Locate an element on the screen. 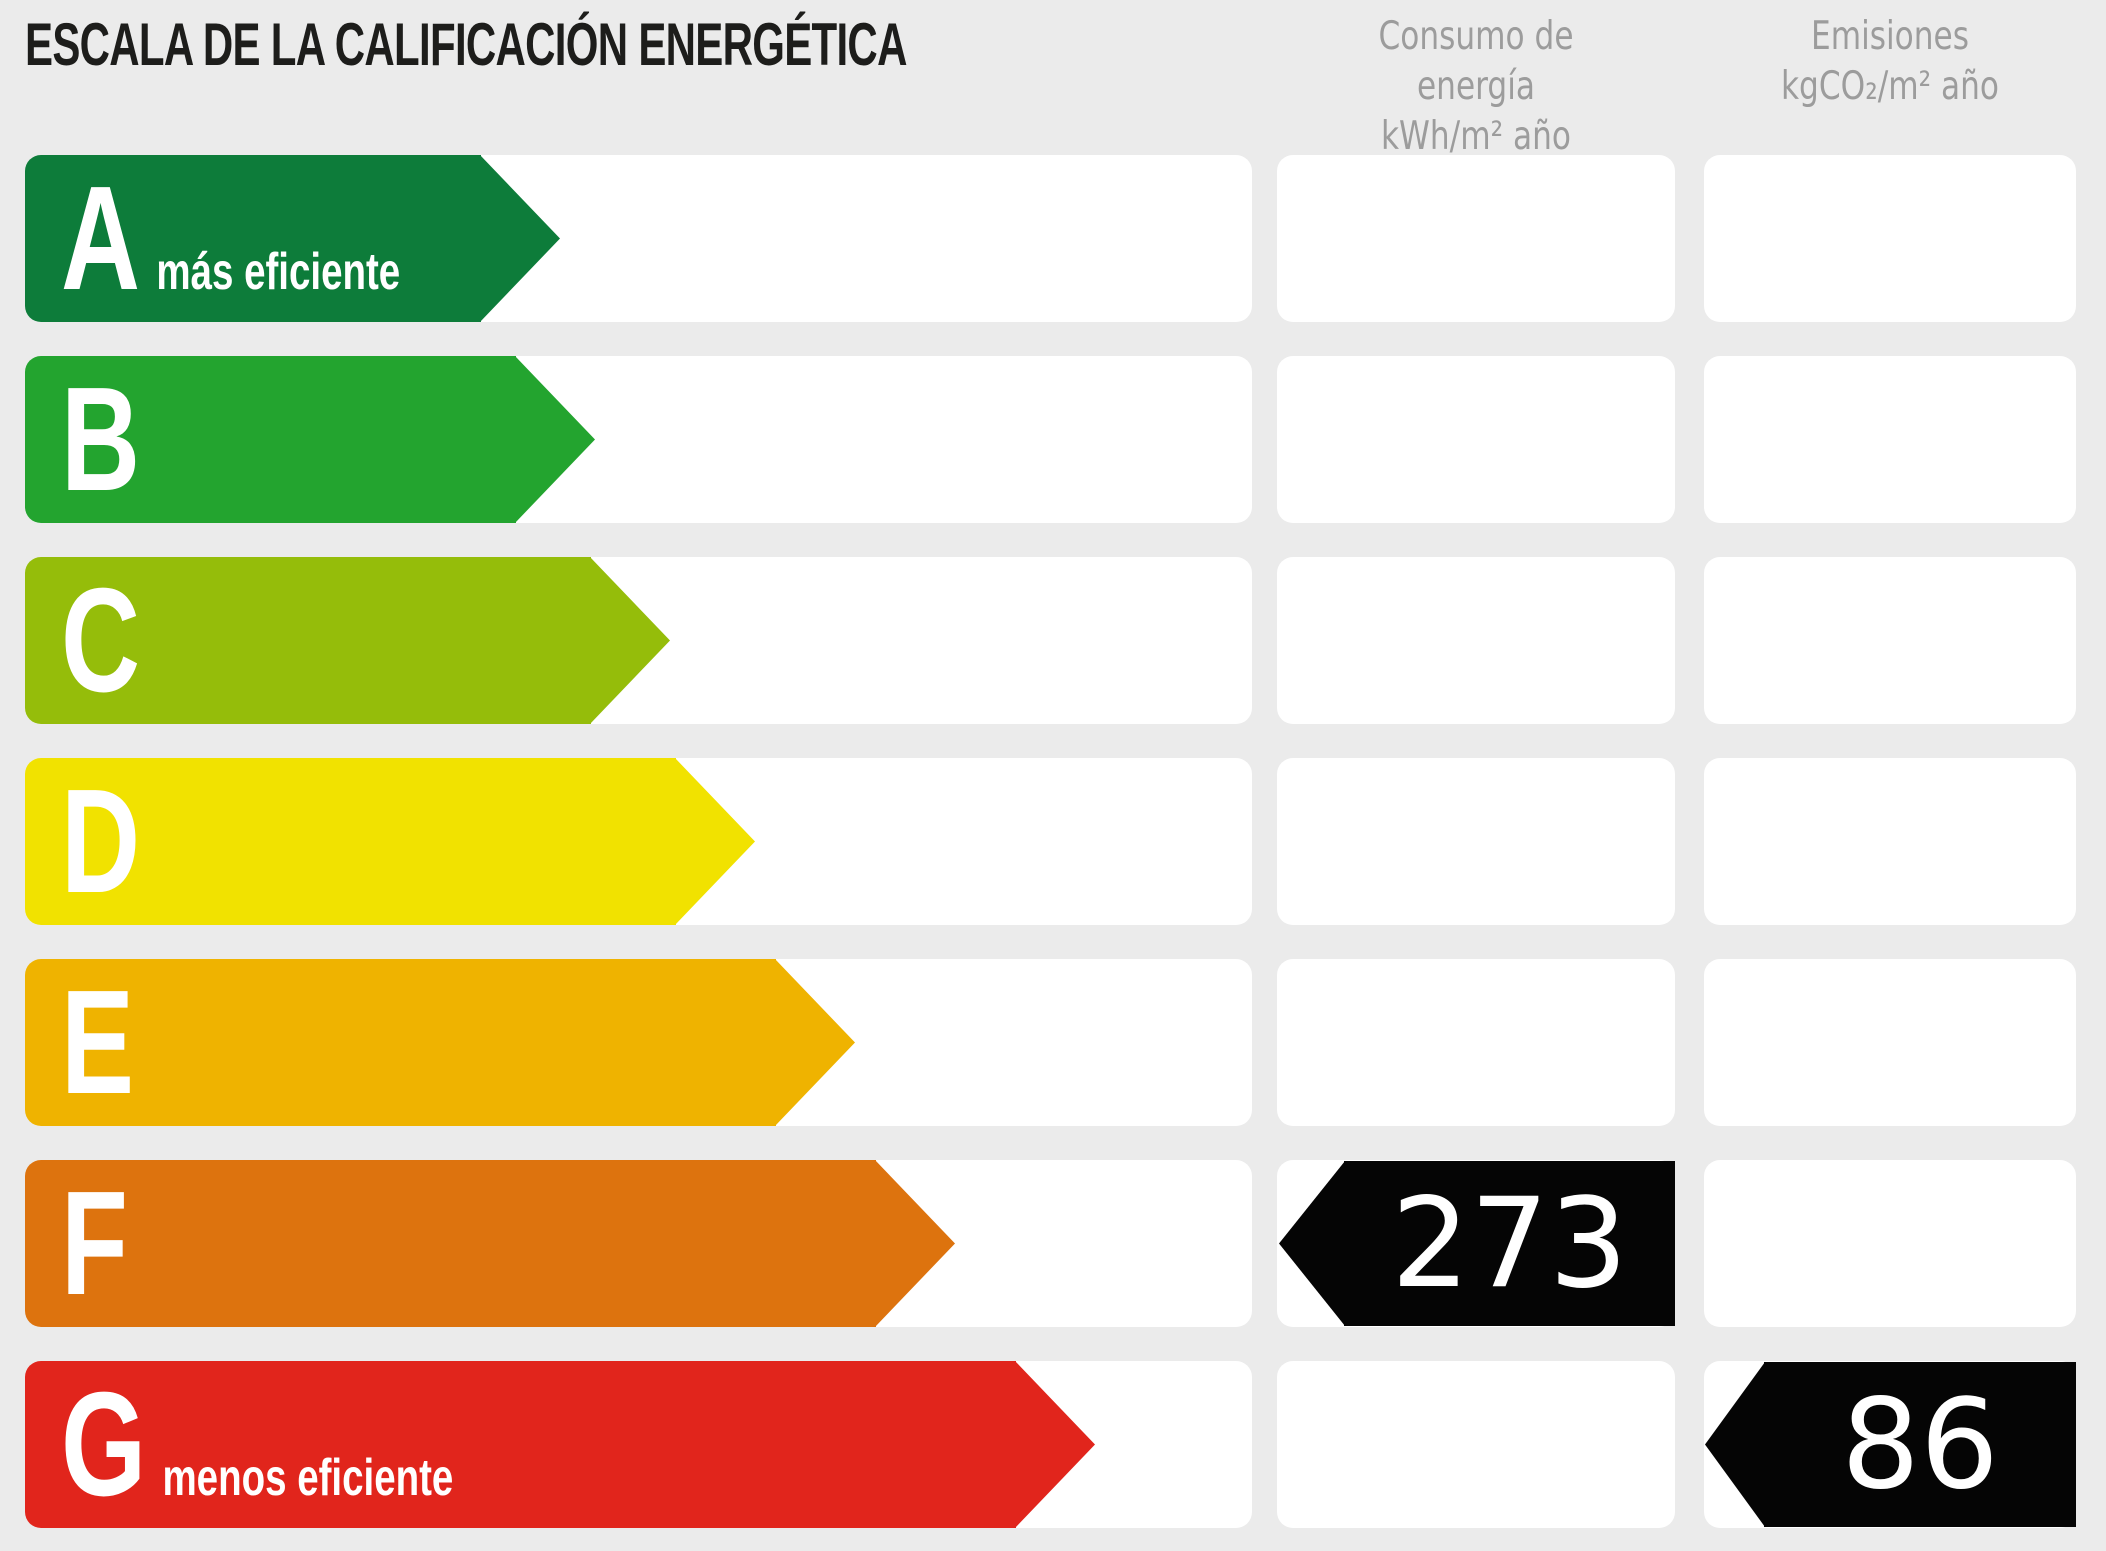  rating-bar-text: C is located at coordinates (101, 640).